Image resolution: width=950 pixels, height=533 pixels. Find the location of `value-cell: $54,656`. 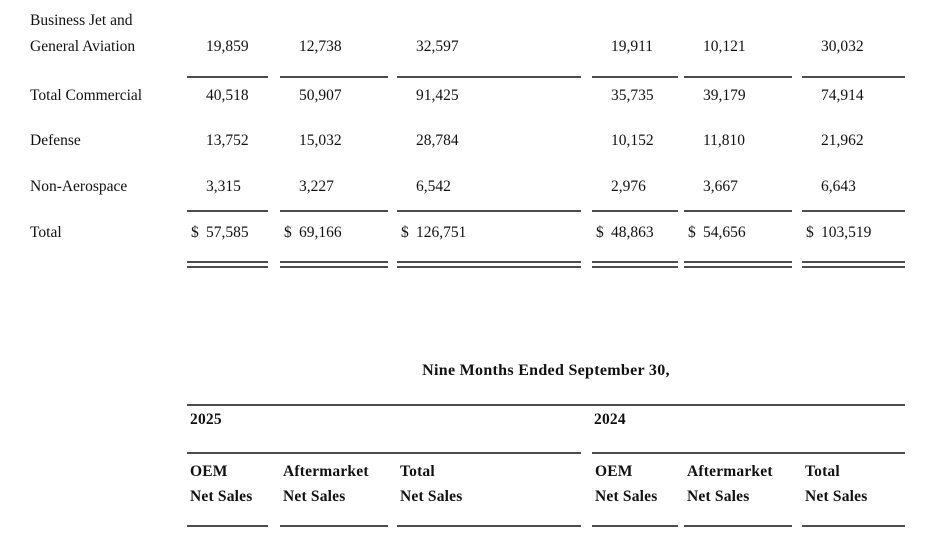

value-cell: $54,656 is located at coordinates (738, 233).